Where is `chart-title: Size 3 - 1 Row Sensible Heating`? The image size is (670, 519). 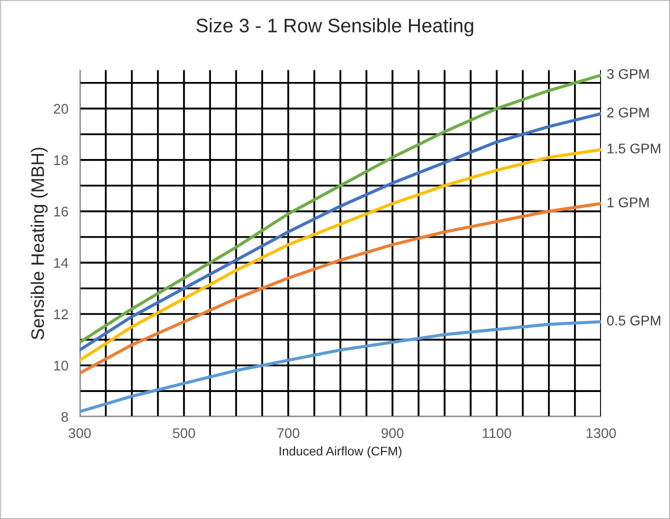
chart-title: Size 3 - 1 Row Sensible Heating is located at coordinates (335, 27).